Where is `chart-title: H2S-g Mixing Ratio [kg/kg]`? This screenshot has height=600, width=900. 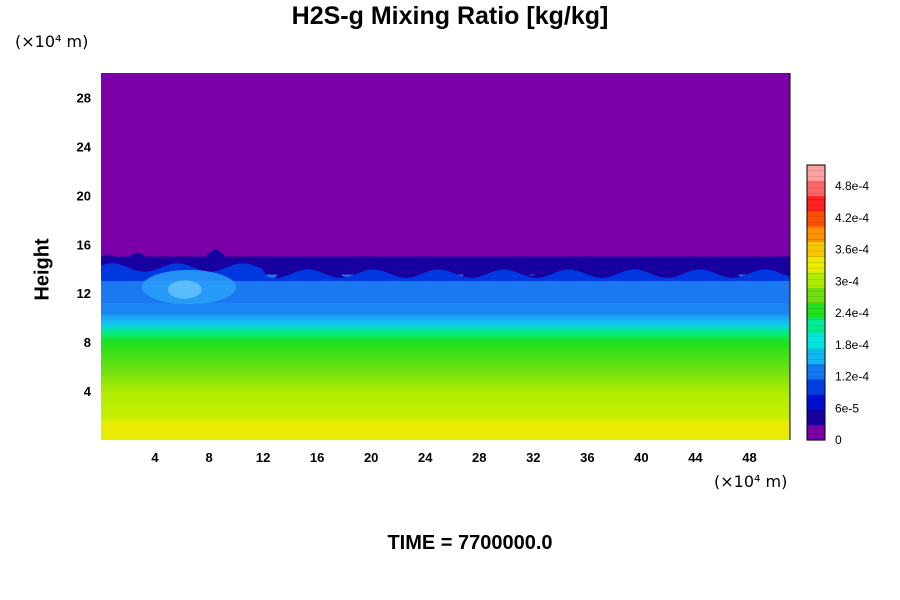
chart-title: H2S-g Mixing Ratio [kg/kg] is located at coordinates (450, 16).